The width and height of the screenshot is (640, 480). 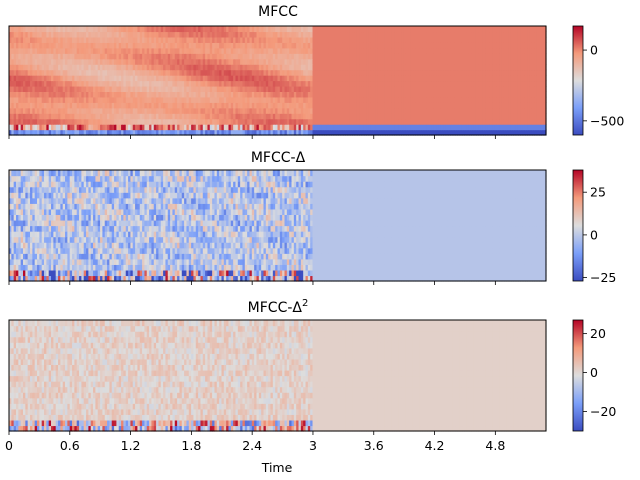 I want to click on panel-1-x-ticks, so click(x=252, y=137).